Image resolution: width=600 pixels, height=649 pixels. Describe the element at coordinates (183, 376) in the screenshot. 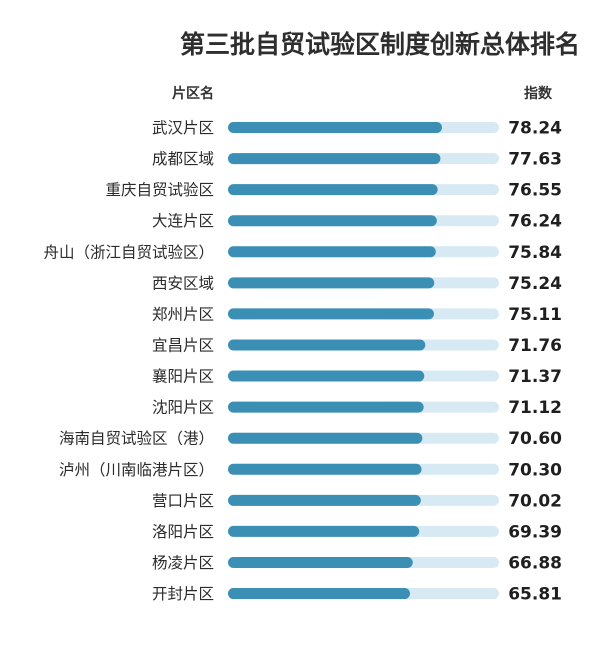

I see `category-label: 襄阳片区` at that location.